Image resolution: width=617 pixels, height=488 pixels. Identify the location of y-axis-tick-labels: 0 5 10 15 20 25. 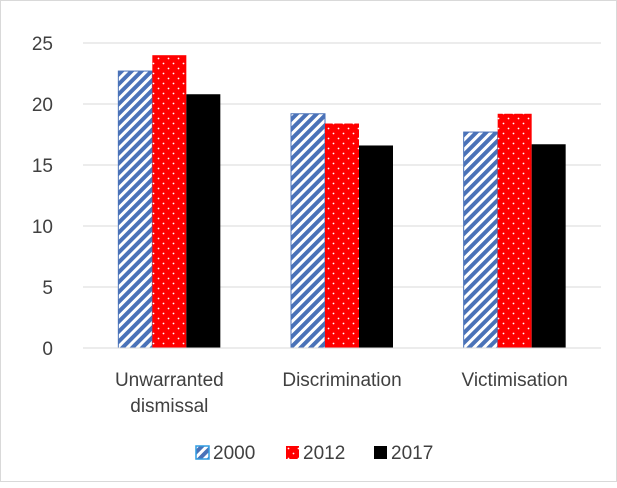
(42, 197).